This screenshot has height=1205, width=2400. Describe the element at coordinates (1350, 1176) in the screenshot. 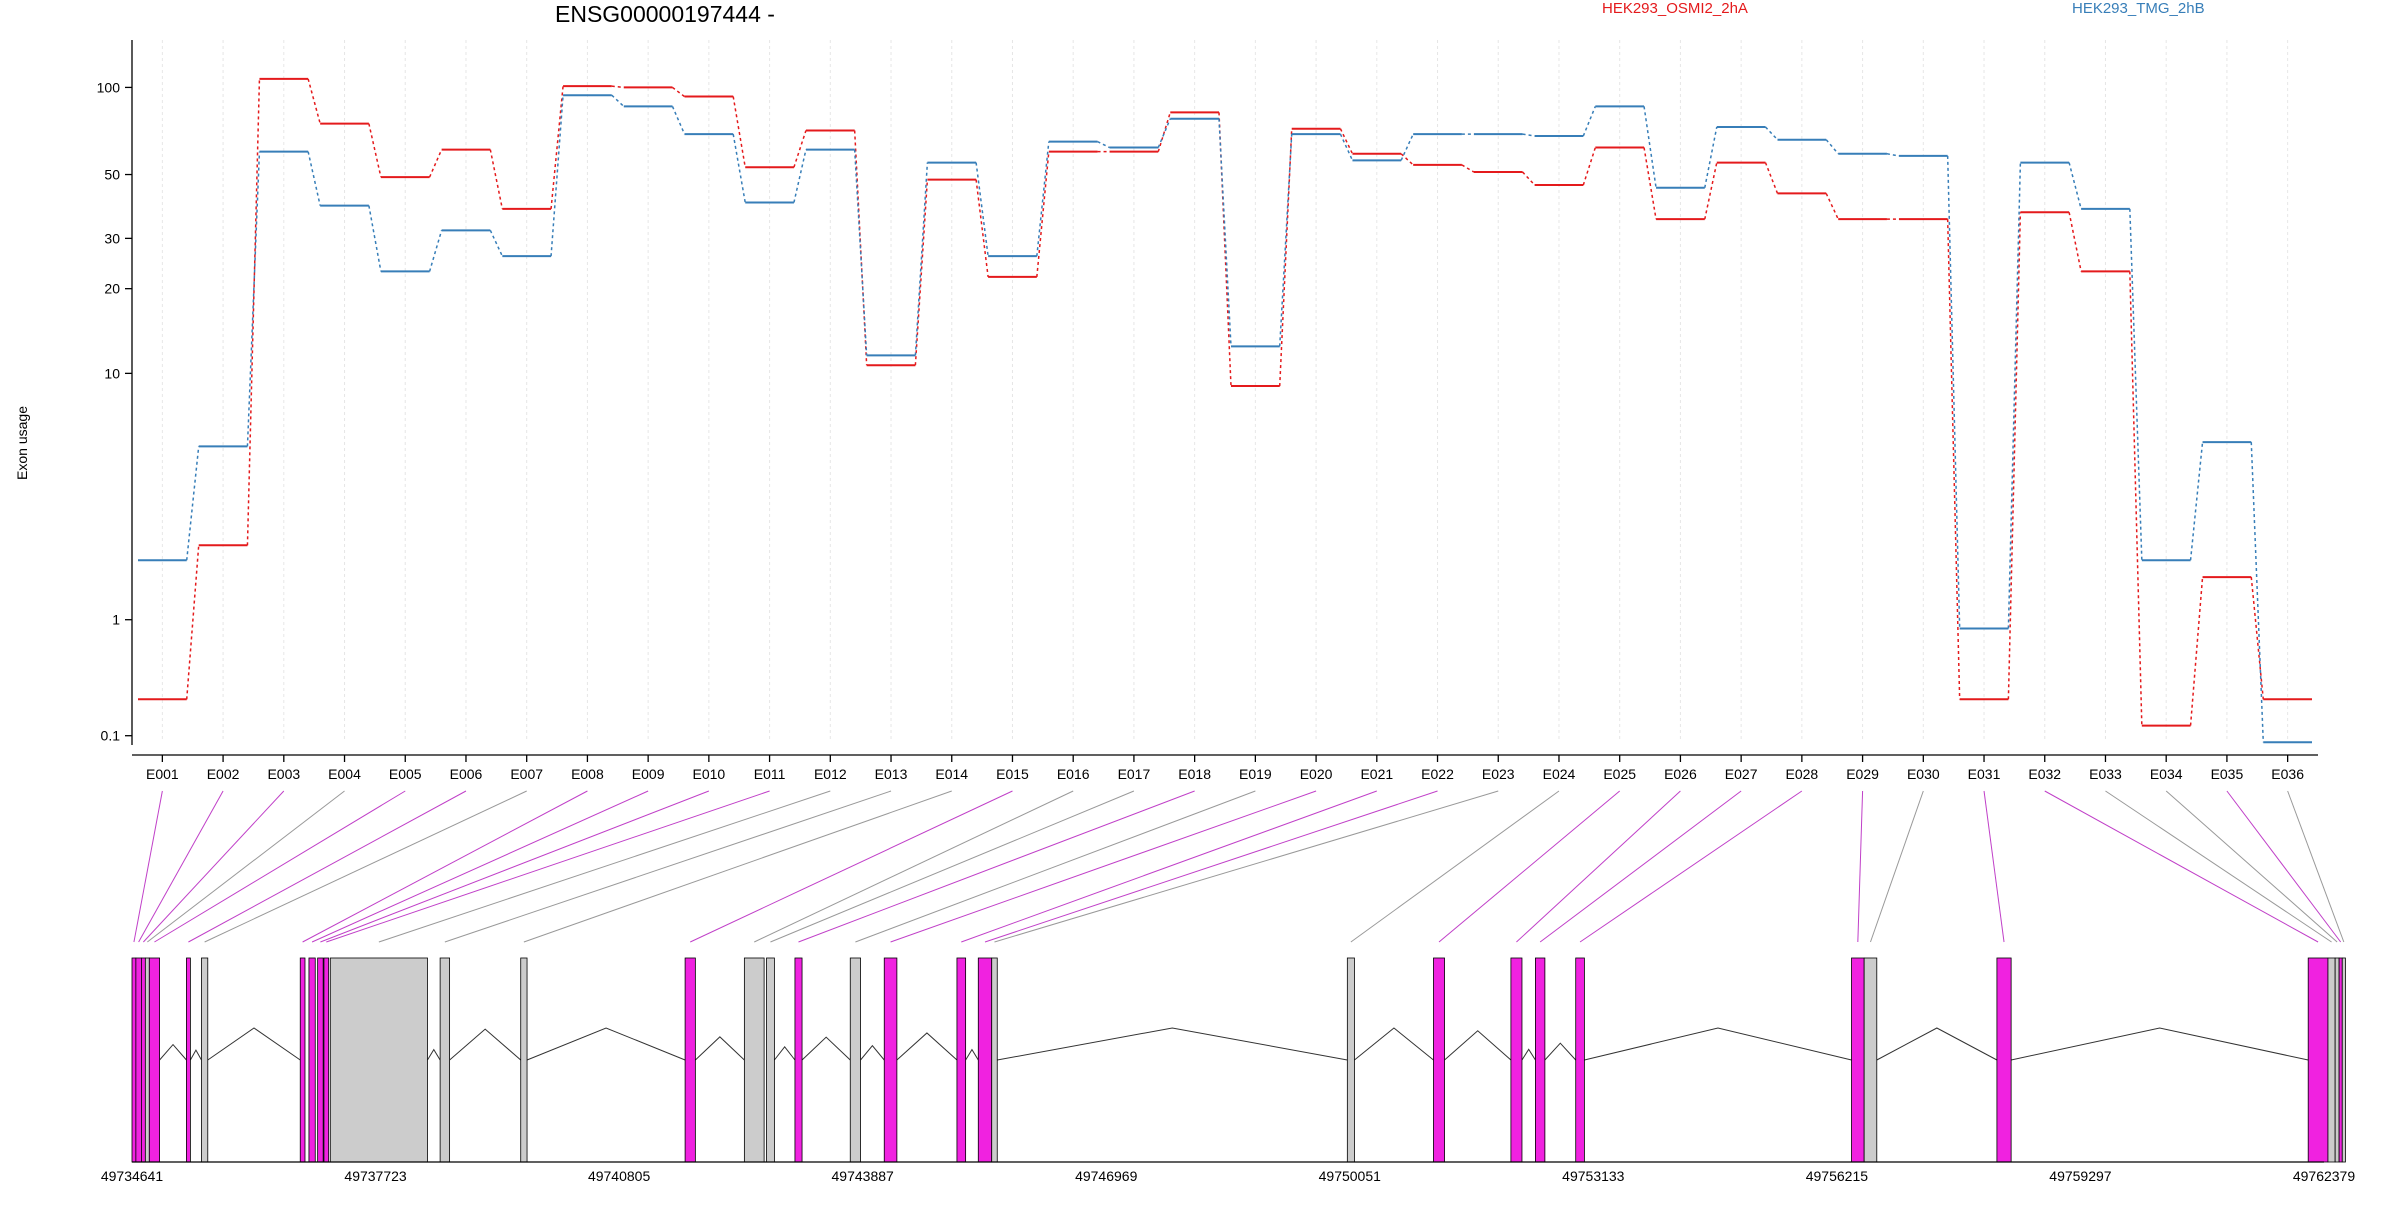

I see `genomic-coordinate-label: 49750051` at that location.